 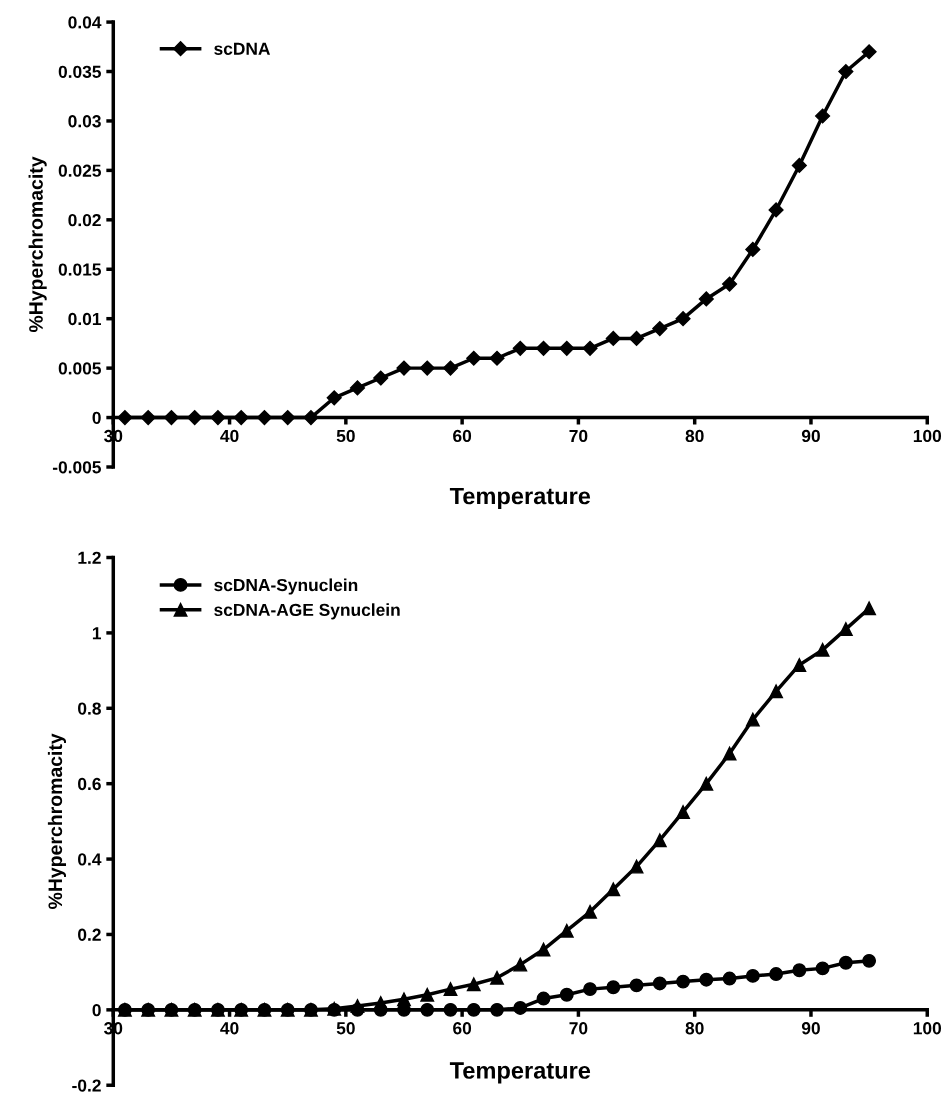 What do you see at coordinates (90, 859) in the screenshot?
I see `y-tick-label: 0.4` at bounding box center [90, 859].